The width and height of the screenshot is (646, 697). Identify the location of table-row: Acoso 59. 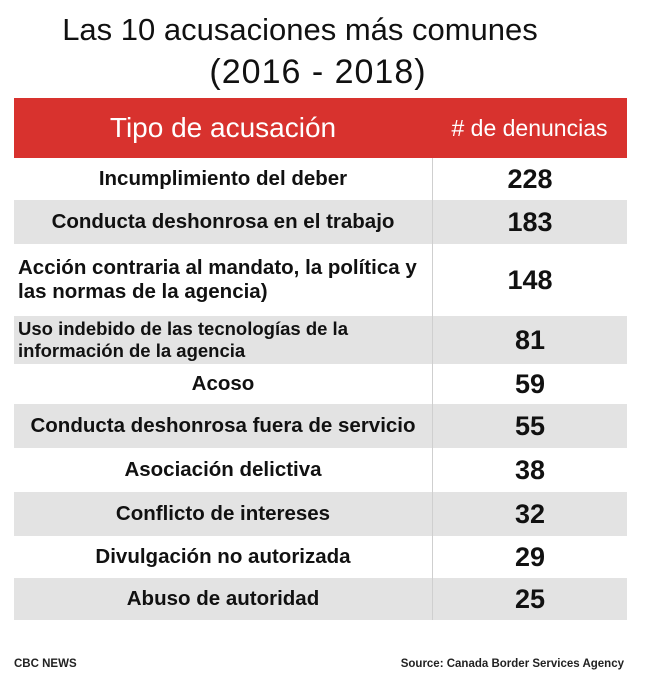
(320, 384).